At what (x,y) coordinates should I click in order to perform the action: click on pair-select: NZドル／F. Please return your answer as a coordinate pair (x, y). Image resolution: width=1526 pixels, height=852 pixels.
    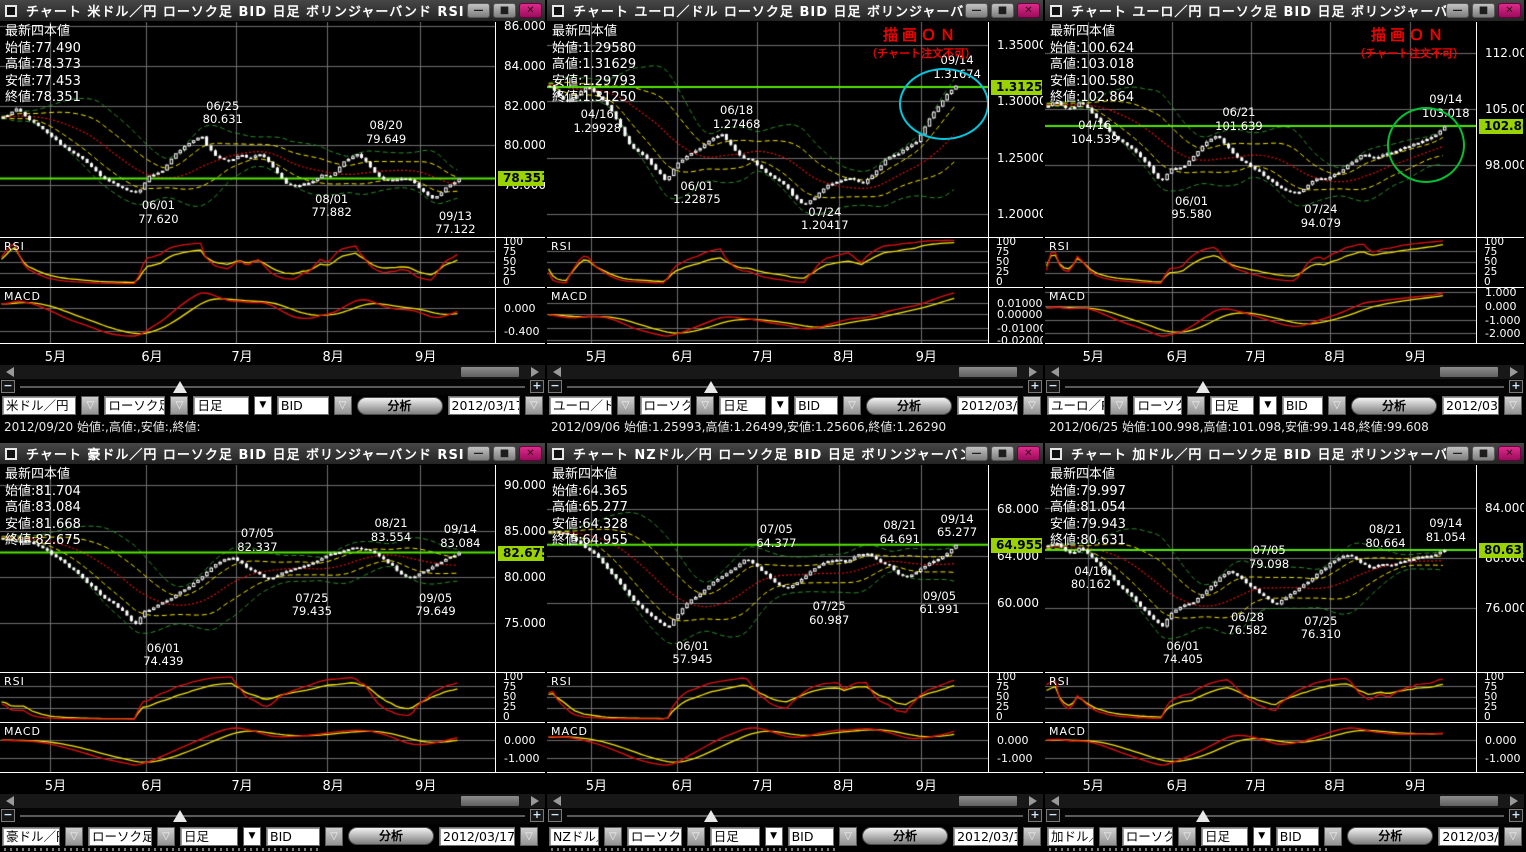
    Looking at the image, I should click on (574, 836).